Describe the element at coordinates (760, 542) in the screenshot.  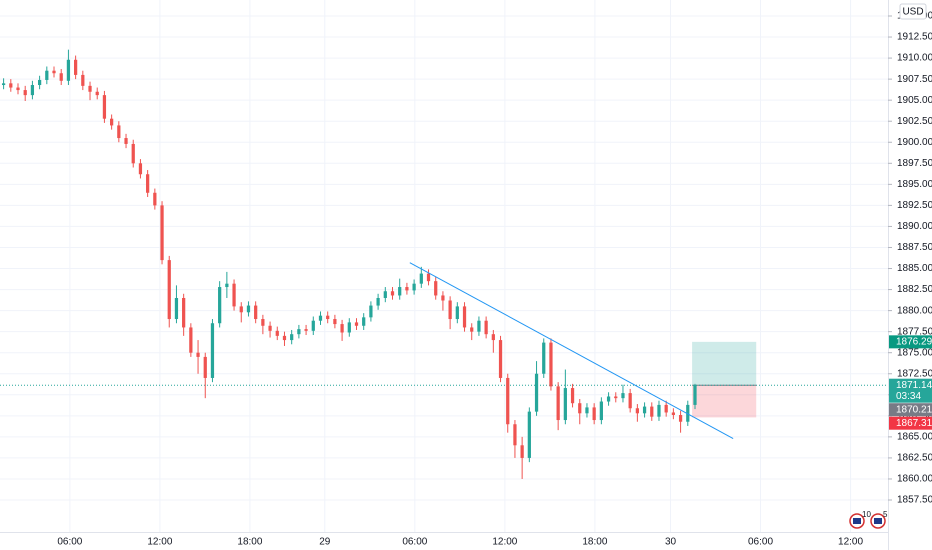
I see `x-tick-label: 06:00` at that location.